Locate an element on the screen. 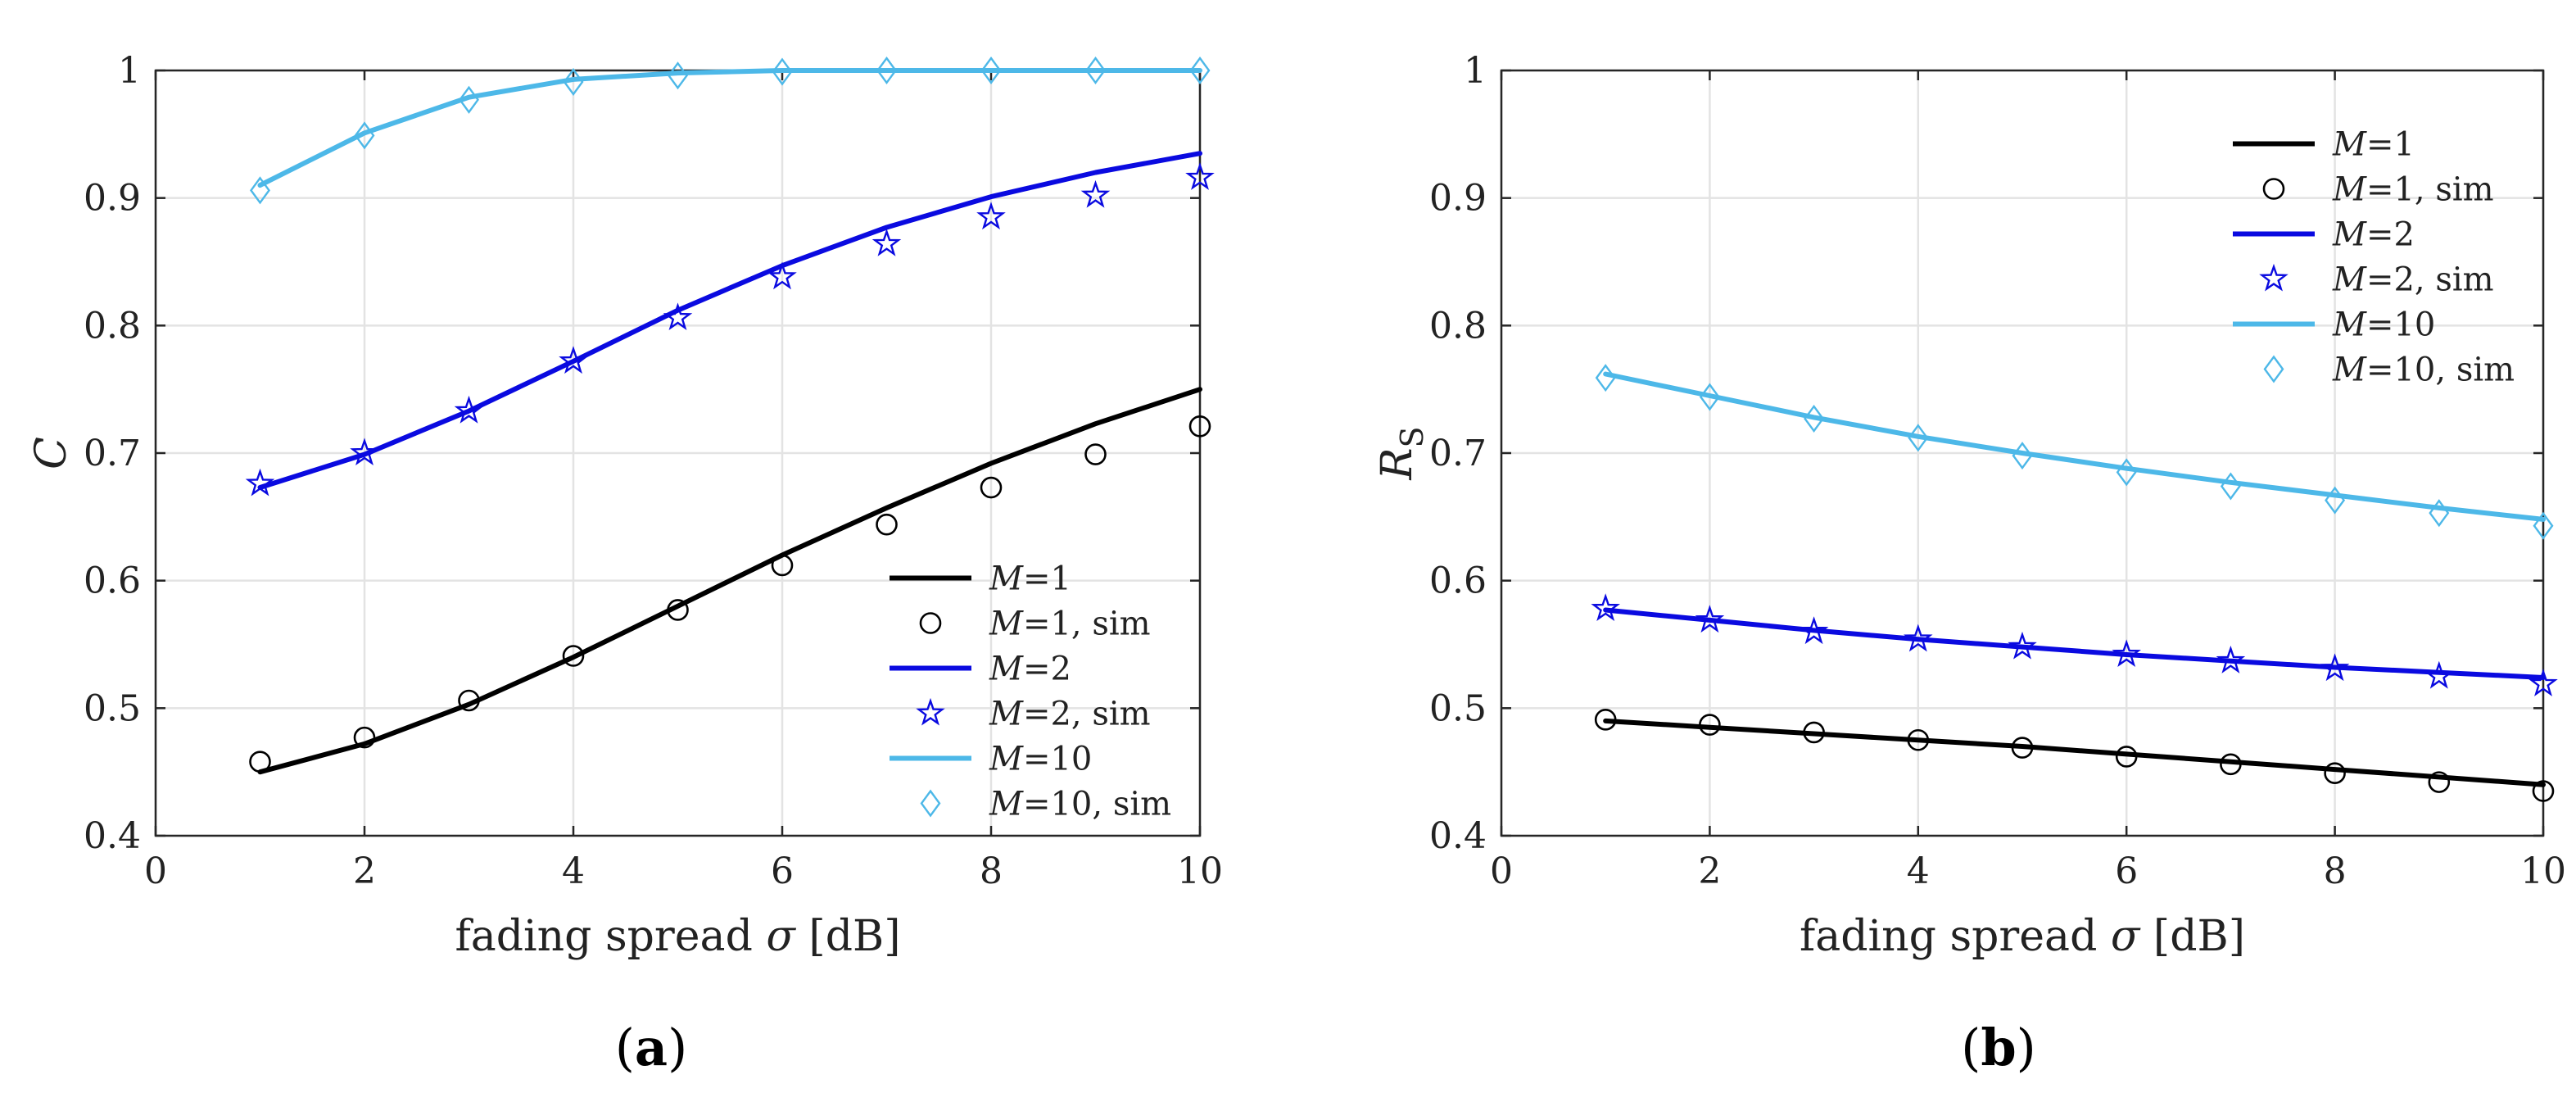 This screenshot has width=2576, height=1102. chart-b-ytick-label: 0.8 is located at coordinates (1458, 326).